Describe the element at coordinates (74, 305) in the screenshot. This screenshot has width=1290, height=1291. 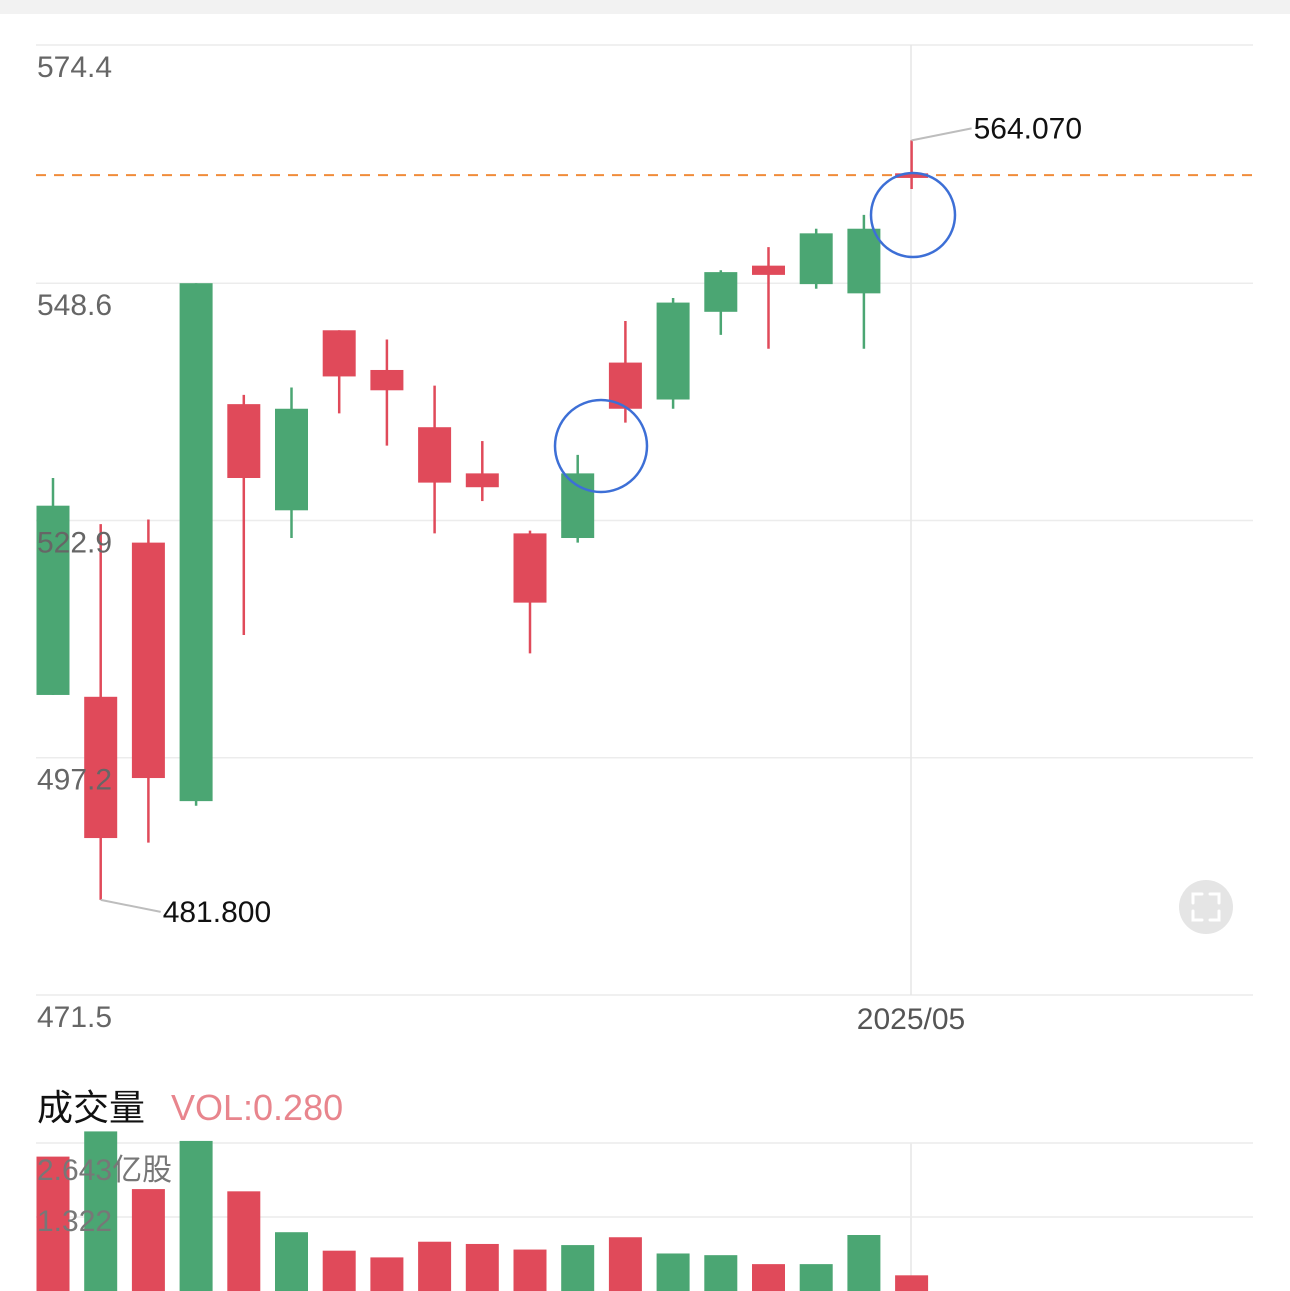
I see `y-tick-label: 548.6` at that location.